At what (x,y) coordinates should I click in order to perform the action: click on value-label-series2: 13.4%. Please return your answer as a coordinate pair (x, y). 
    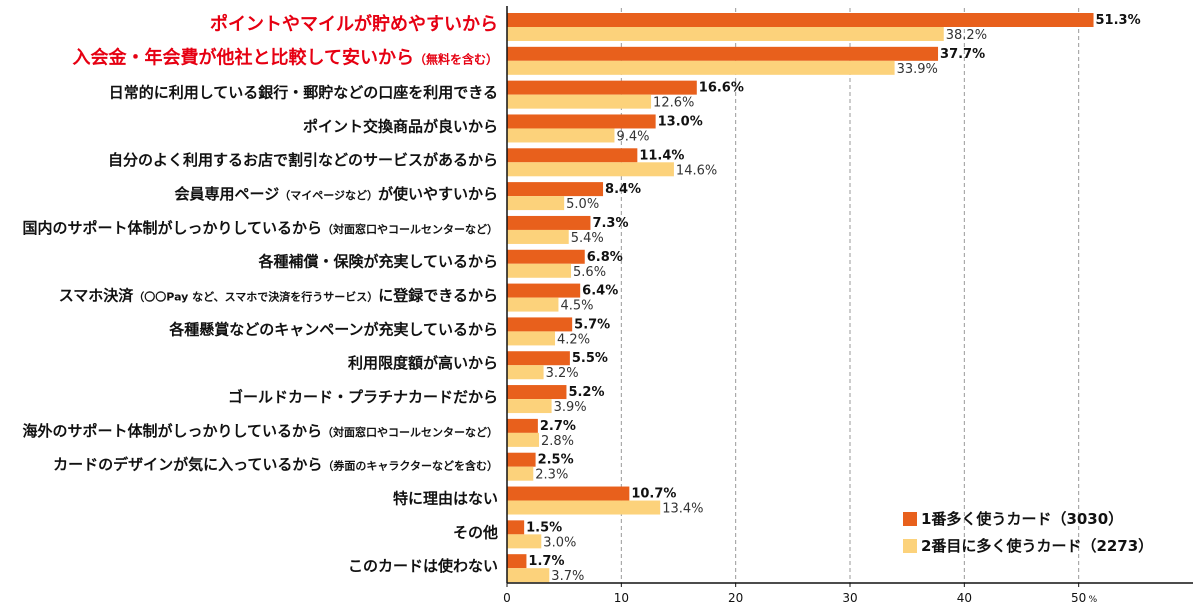
    Looking at the image, I should click on (682, 509).